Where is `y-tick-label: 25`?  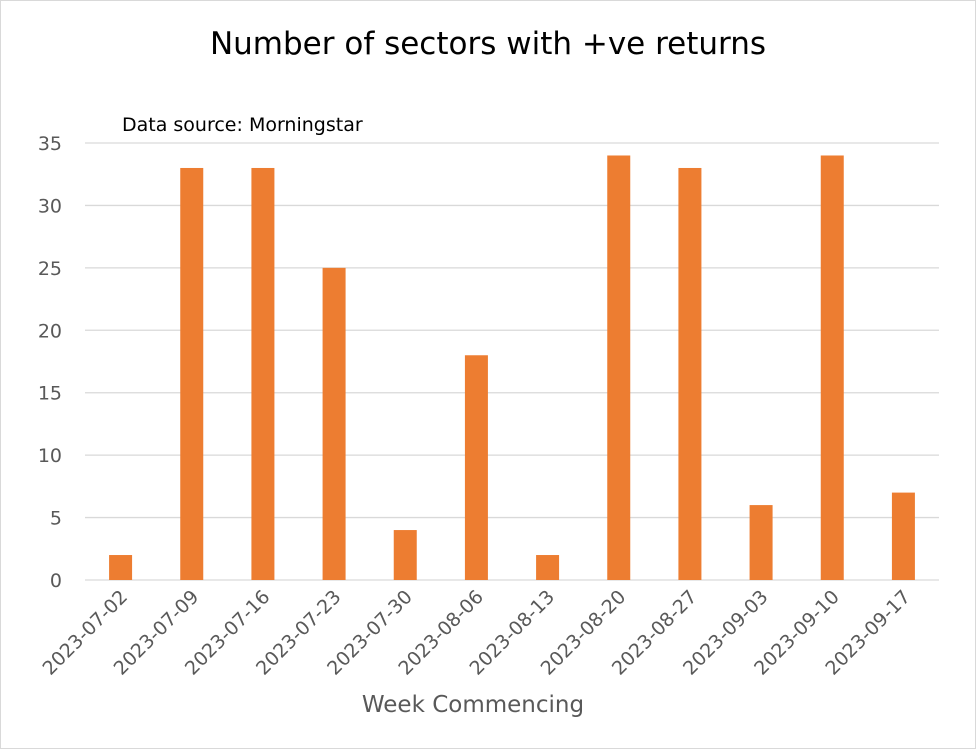 y-tick-label: 25 is located at coordinates (50, 269).